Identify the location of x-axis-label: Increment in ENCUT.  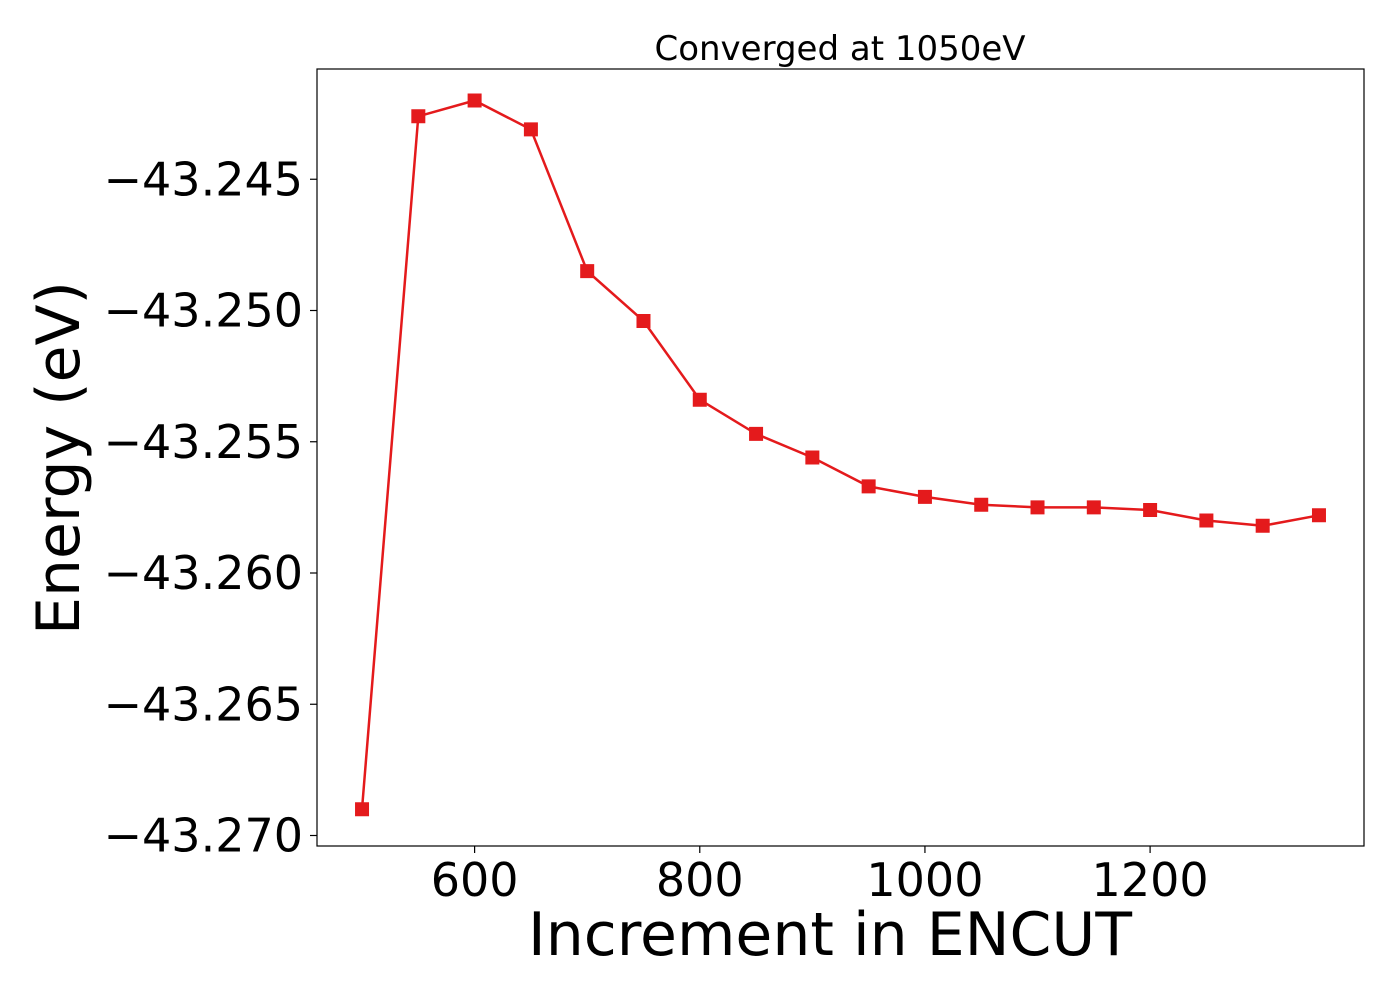
(830, 935).